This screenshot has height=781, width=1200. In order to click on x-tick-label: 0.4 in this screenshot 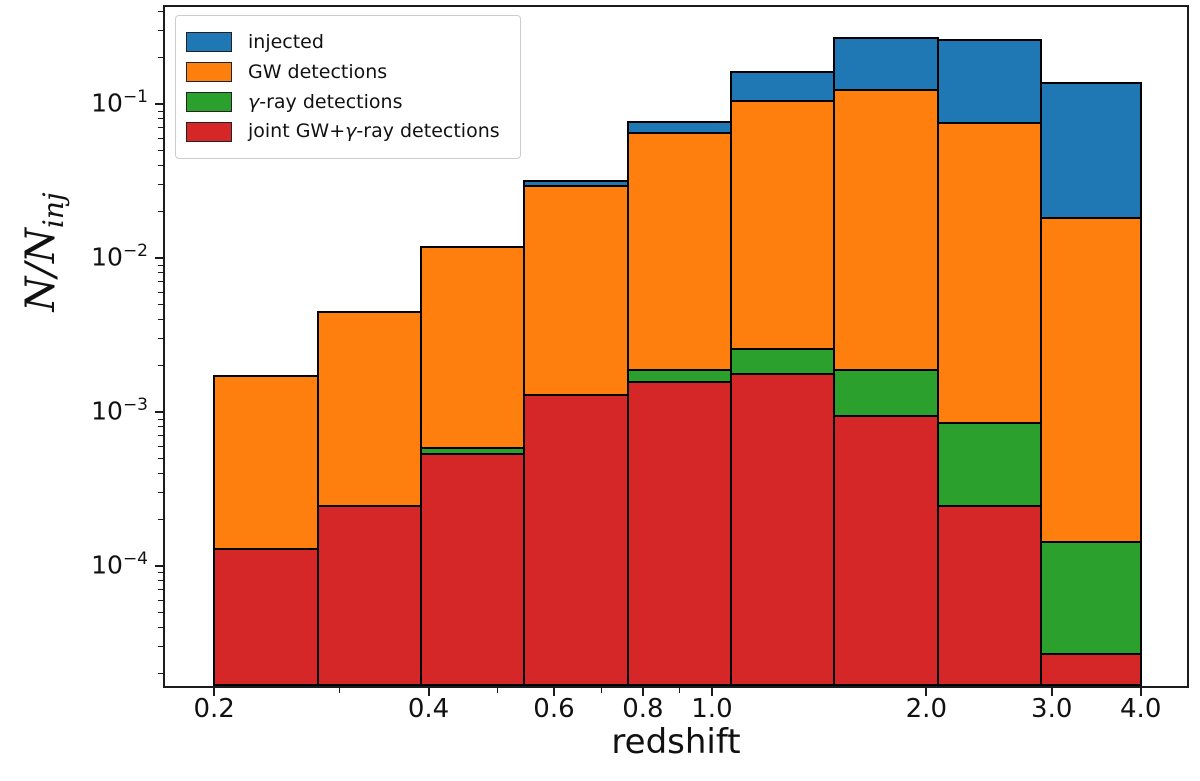, I will do `click(428, 709)`.